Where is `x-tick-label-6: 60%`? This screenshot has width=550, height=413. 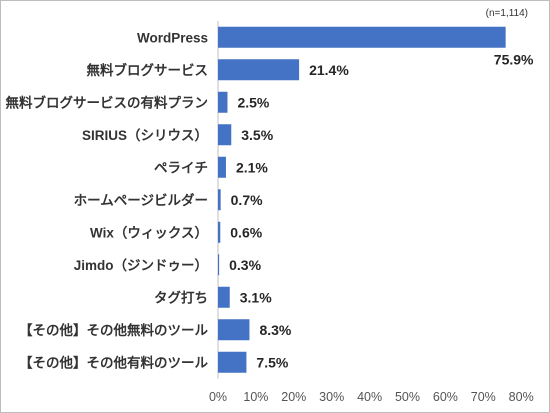 x-tick-label-6: 60% is located at coordinates (445, 397).